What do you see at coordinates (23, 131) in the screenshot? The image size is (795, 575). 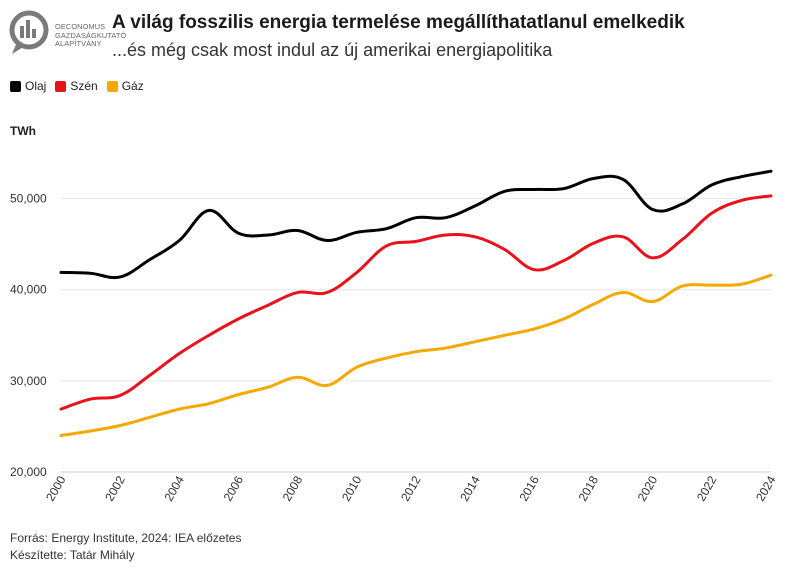 I see `y-axis-unit: TWh` at bounding box center [23, 131].